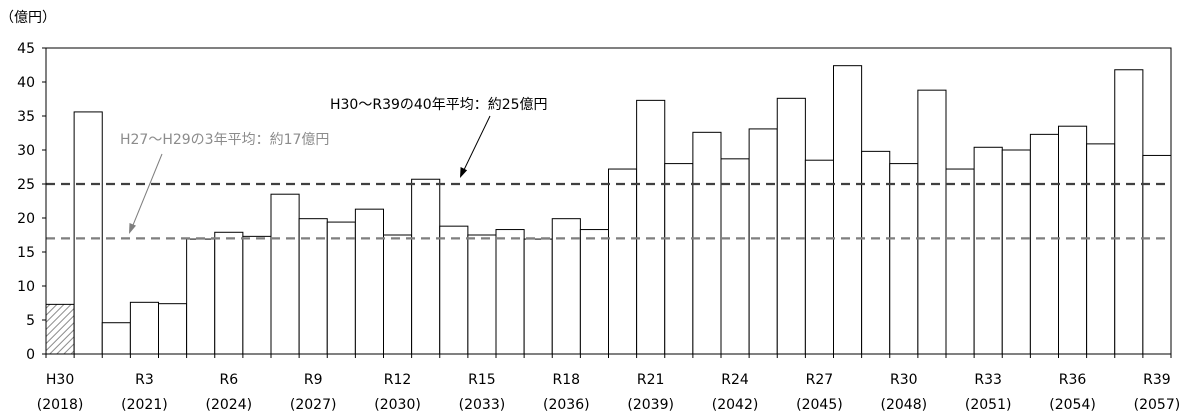 The height and width of the screenshot is (416, 1193). Describe the element at coordinates (30, 355) in the screenshot. I see `y-tick-label: 0` at that location.